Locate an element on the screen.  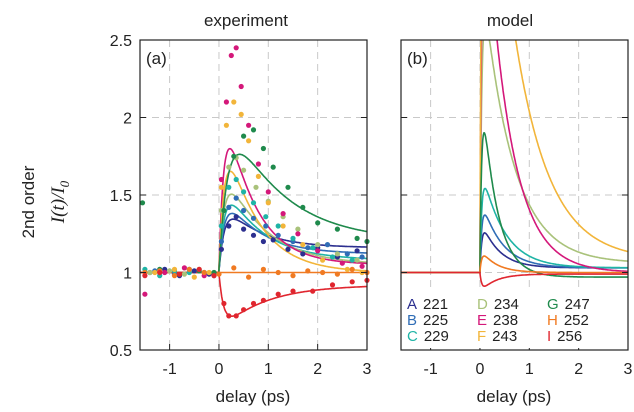
ylabel-main: I(t)/I0 is located at coordinates (60, 202).